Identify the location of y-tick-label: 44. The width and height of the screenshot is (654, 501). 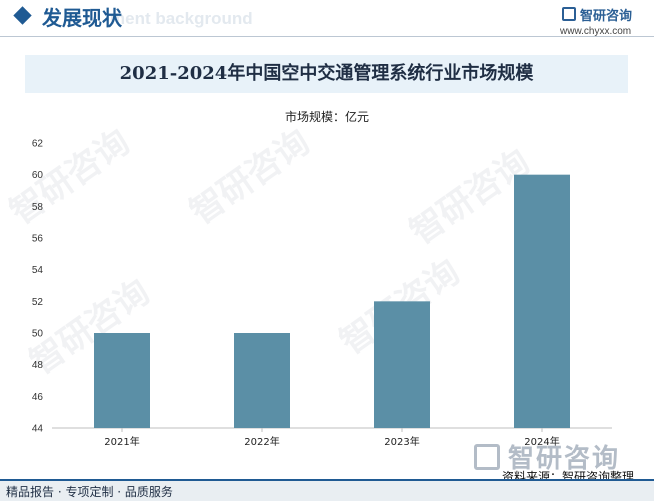
(38, 429).